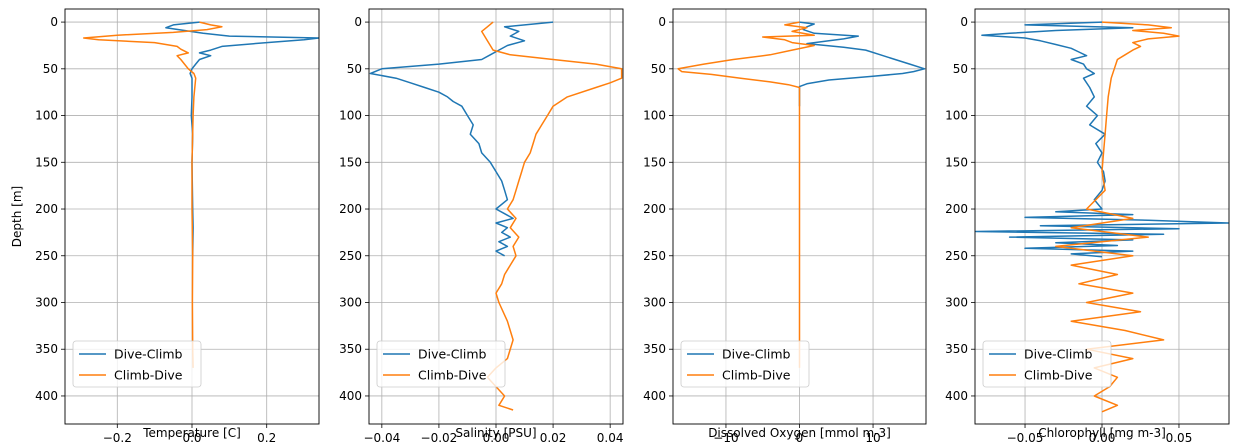 This screenshot has width=1238, height=448. Describe the element at coordinates (17, 216) in the screenshot. I see `y-axis-label: Depth [m]` at that location.